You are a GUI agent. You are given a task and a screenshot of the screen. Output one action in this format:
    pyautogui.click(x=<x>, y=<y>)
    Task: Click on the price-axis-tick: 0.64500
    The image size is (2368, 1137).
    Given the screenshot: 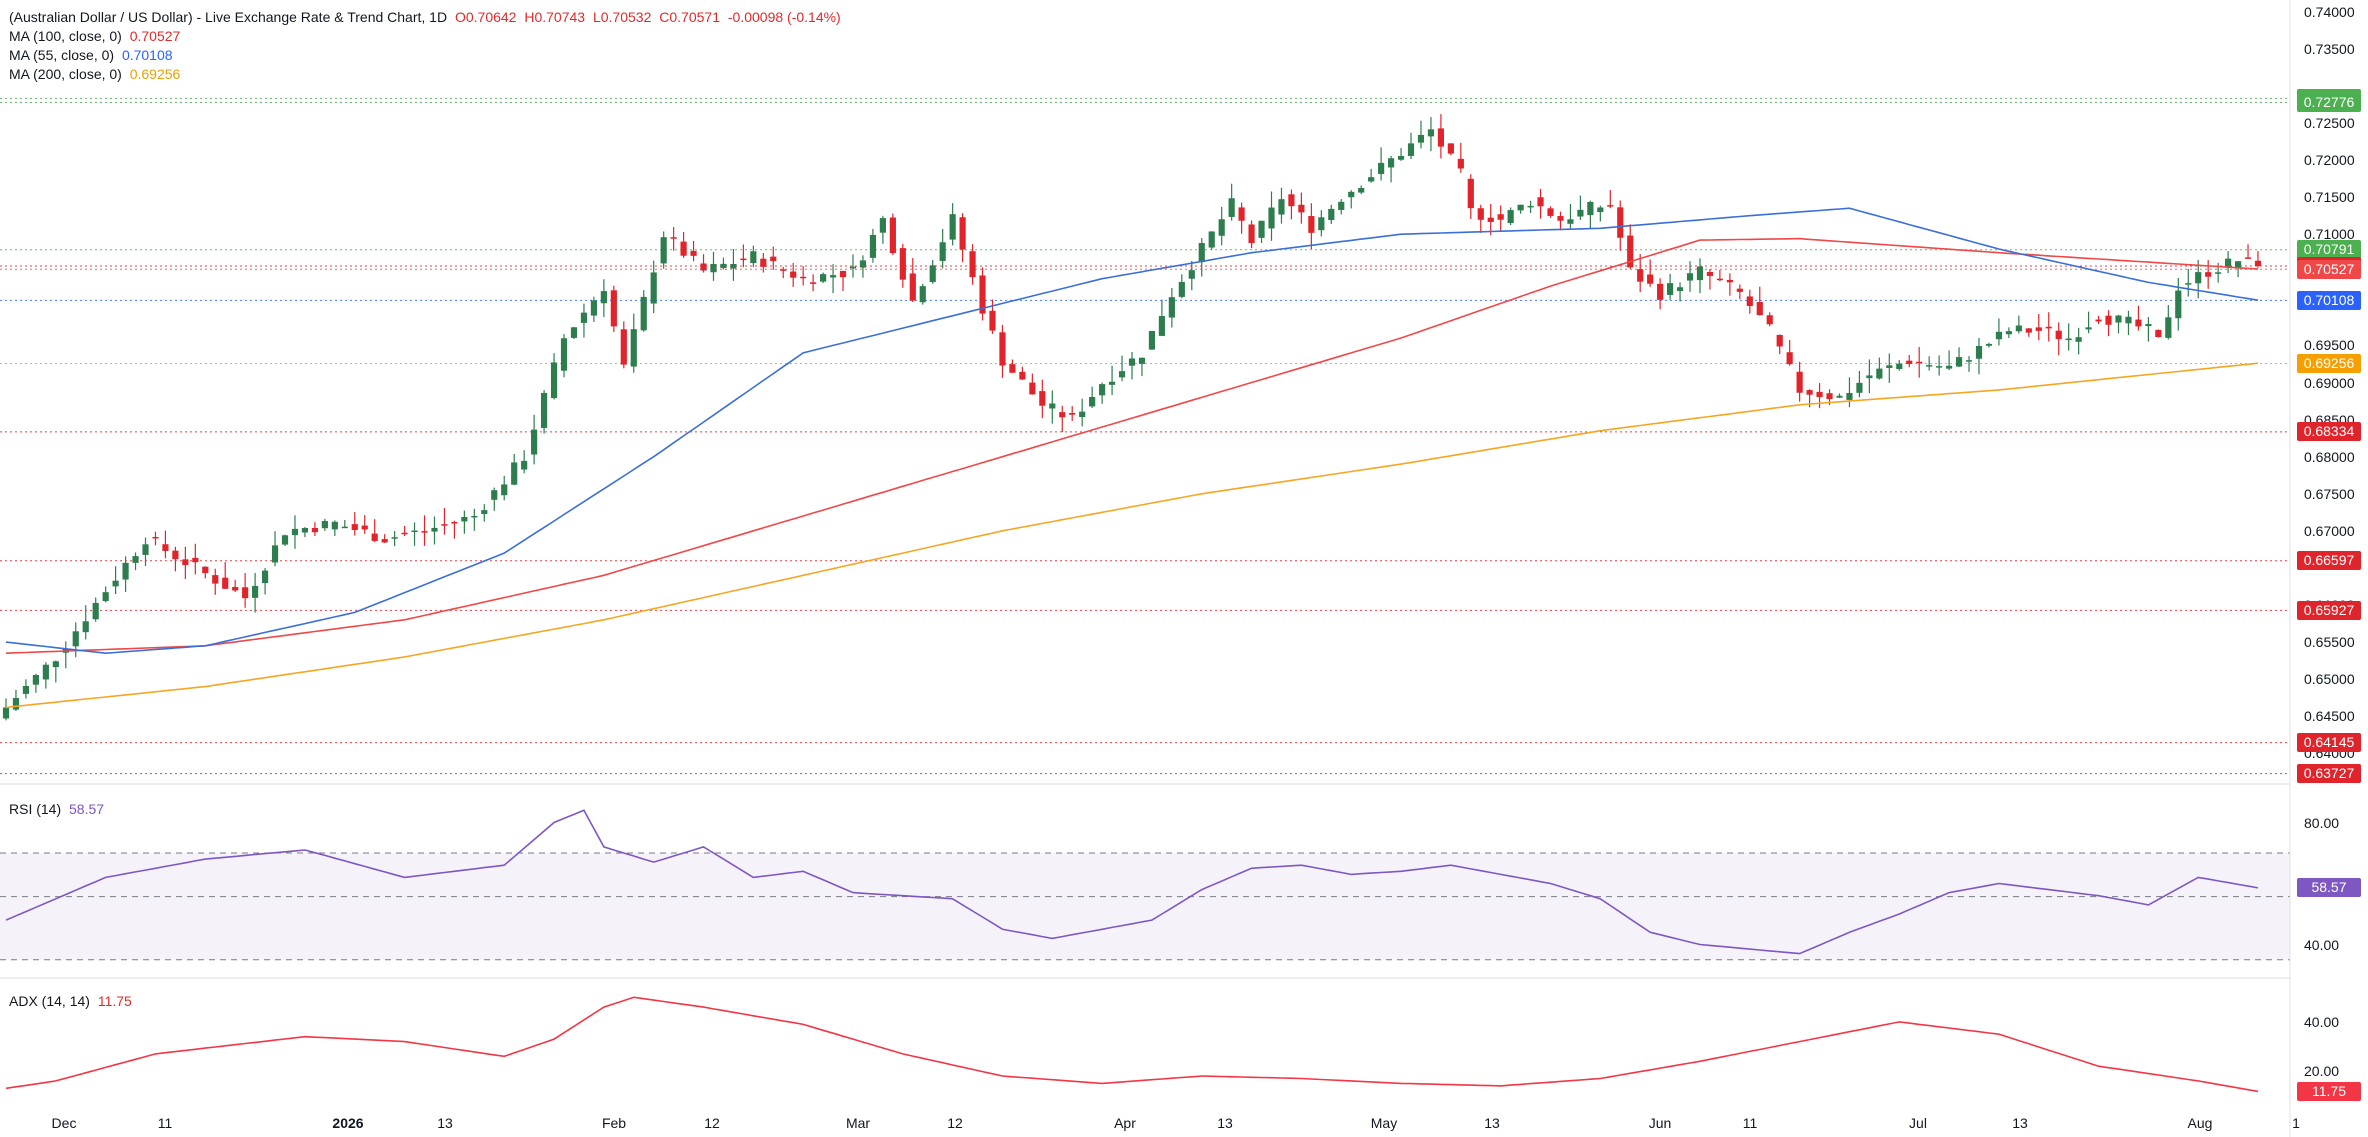 What is the action you would take?
    pyautogui.click(x=2329, y=716)
    